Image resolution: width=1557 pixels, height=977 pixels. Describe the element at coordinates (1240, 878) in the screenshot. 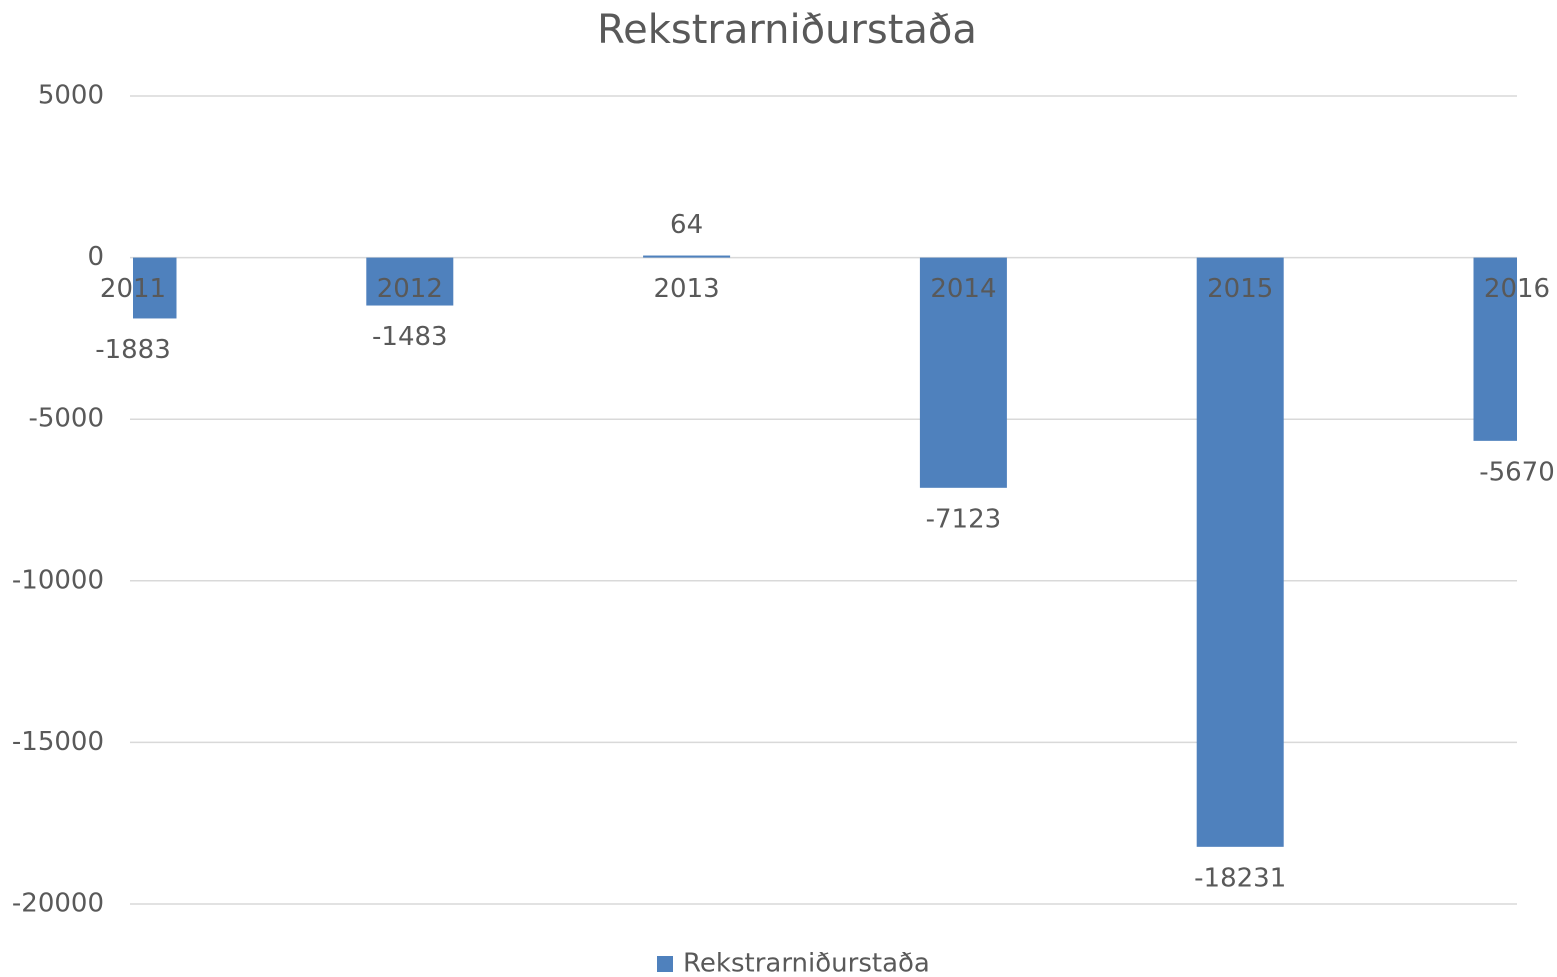

I see `data-label: -18231` at that location.